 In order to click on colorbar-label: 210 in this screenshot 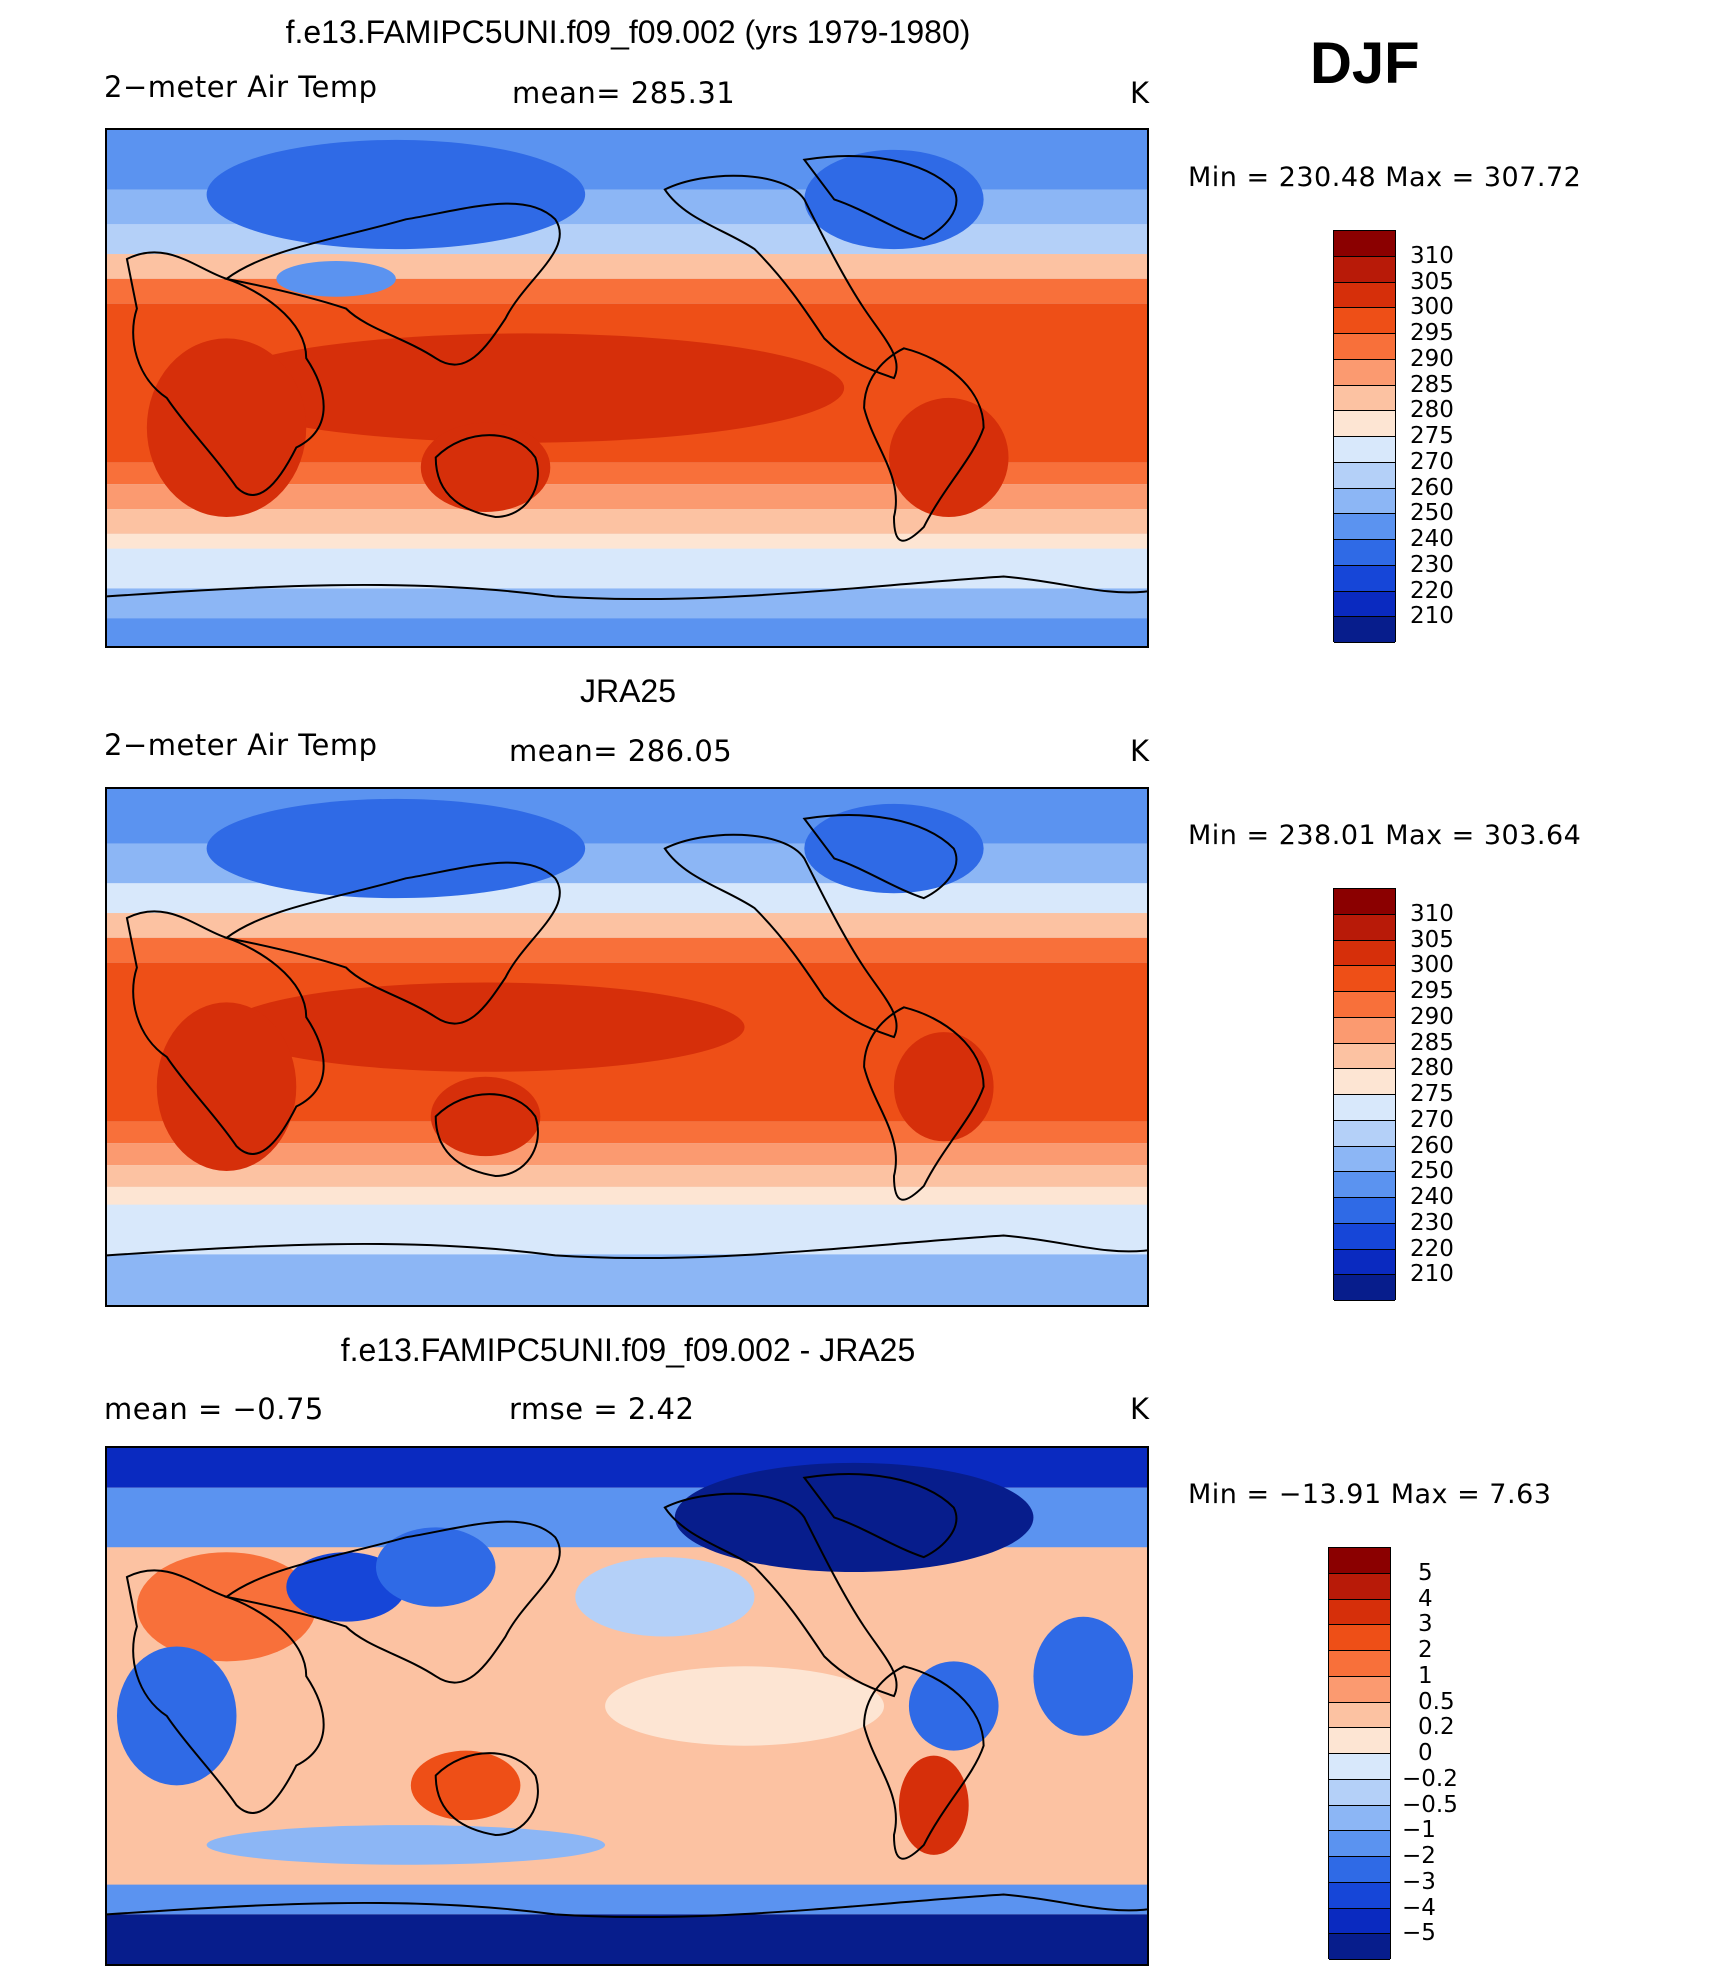, I will do `click(1432, 616)`.